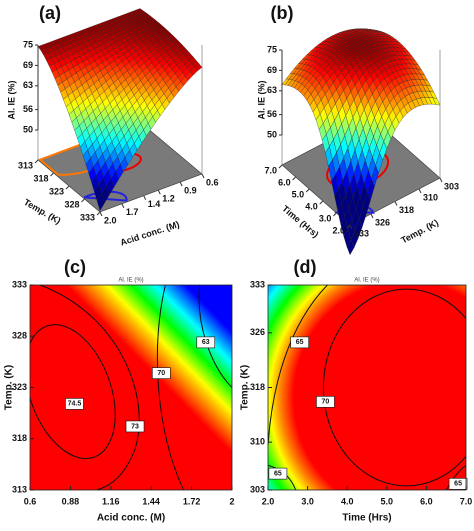 The width and height of the screenshot is (474, 531). I want to click on x-tick-label: 1.72, so click(192, 501).